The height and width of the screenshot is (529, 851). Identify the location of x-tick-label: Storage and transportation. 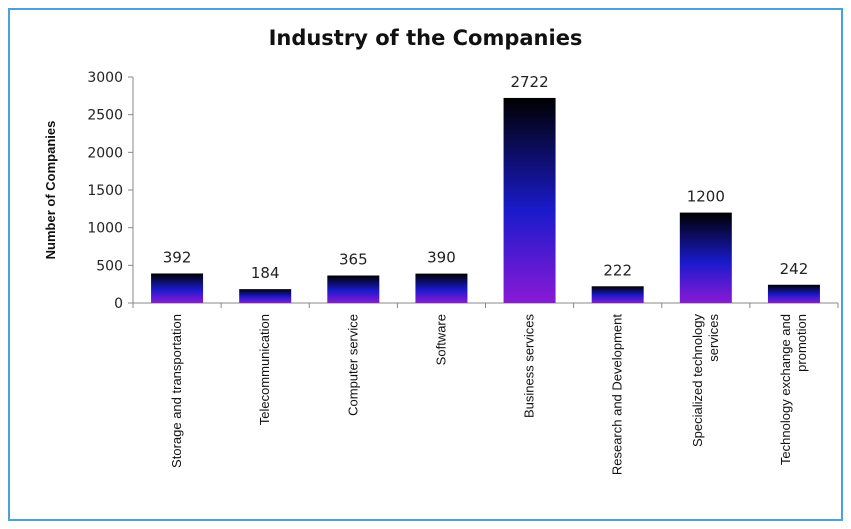
(176, 391).